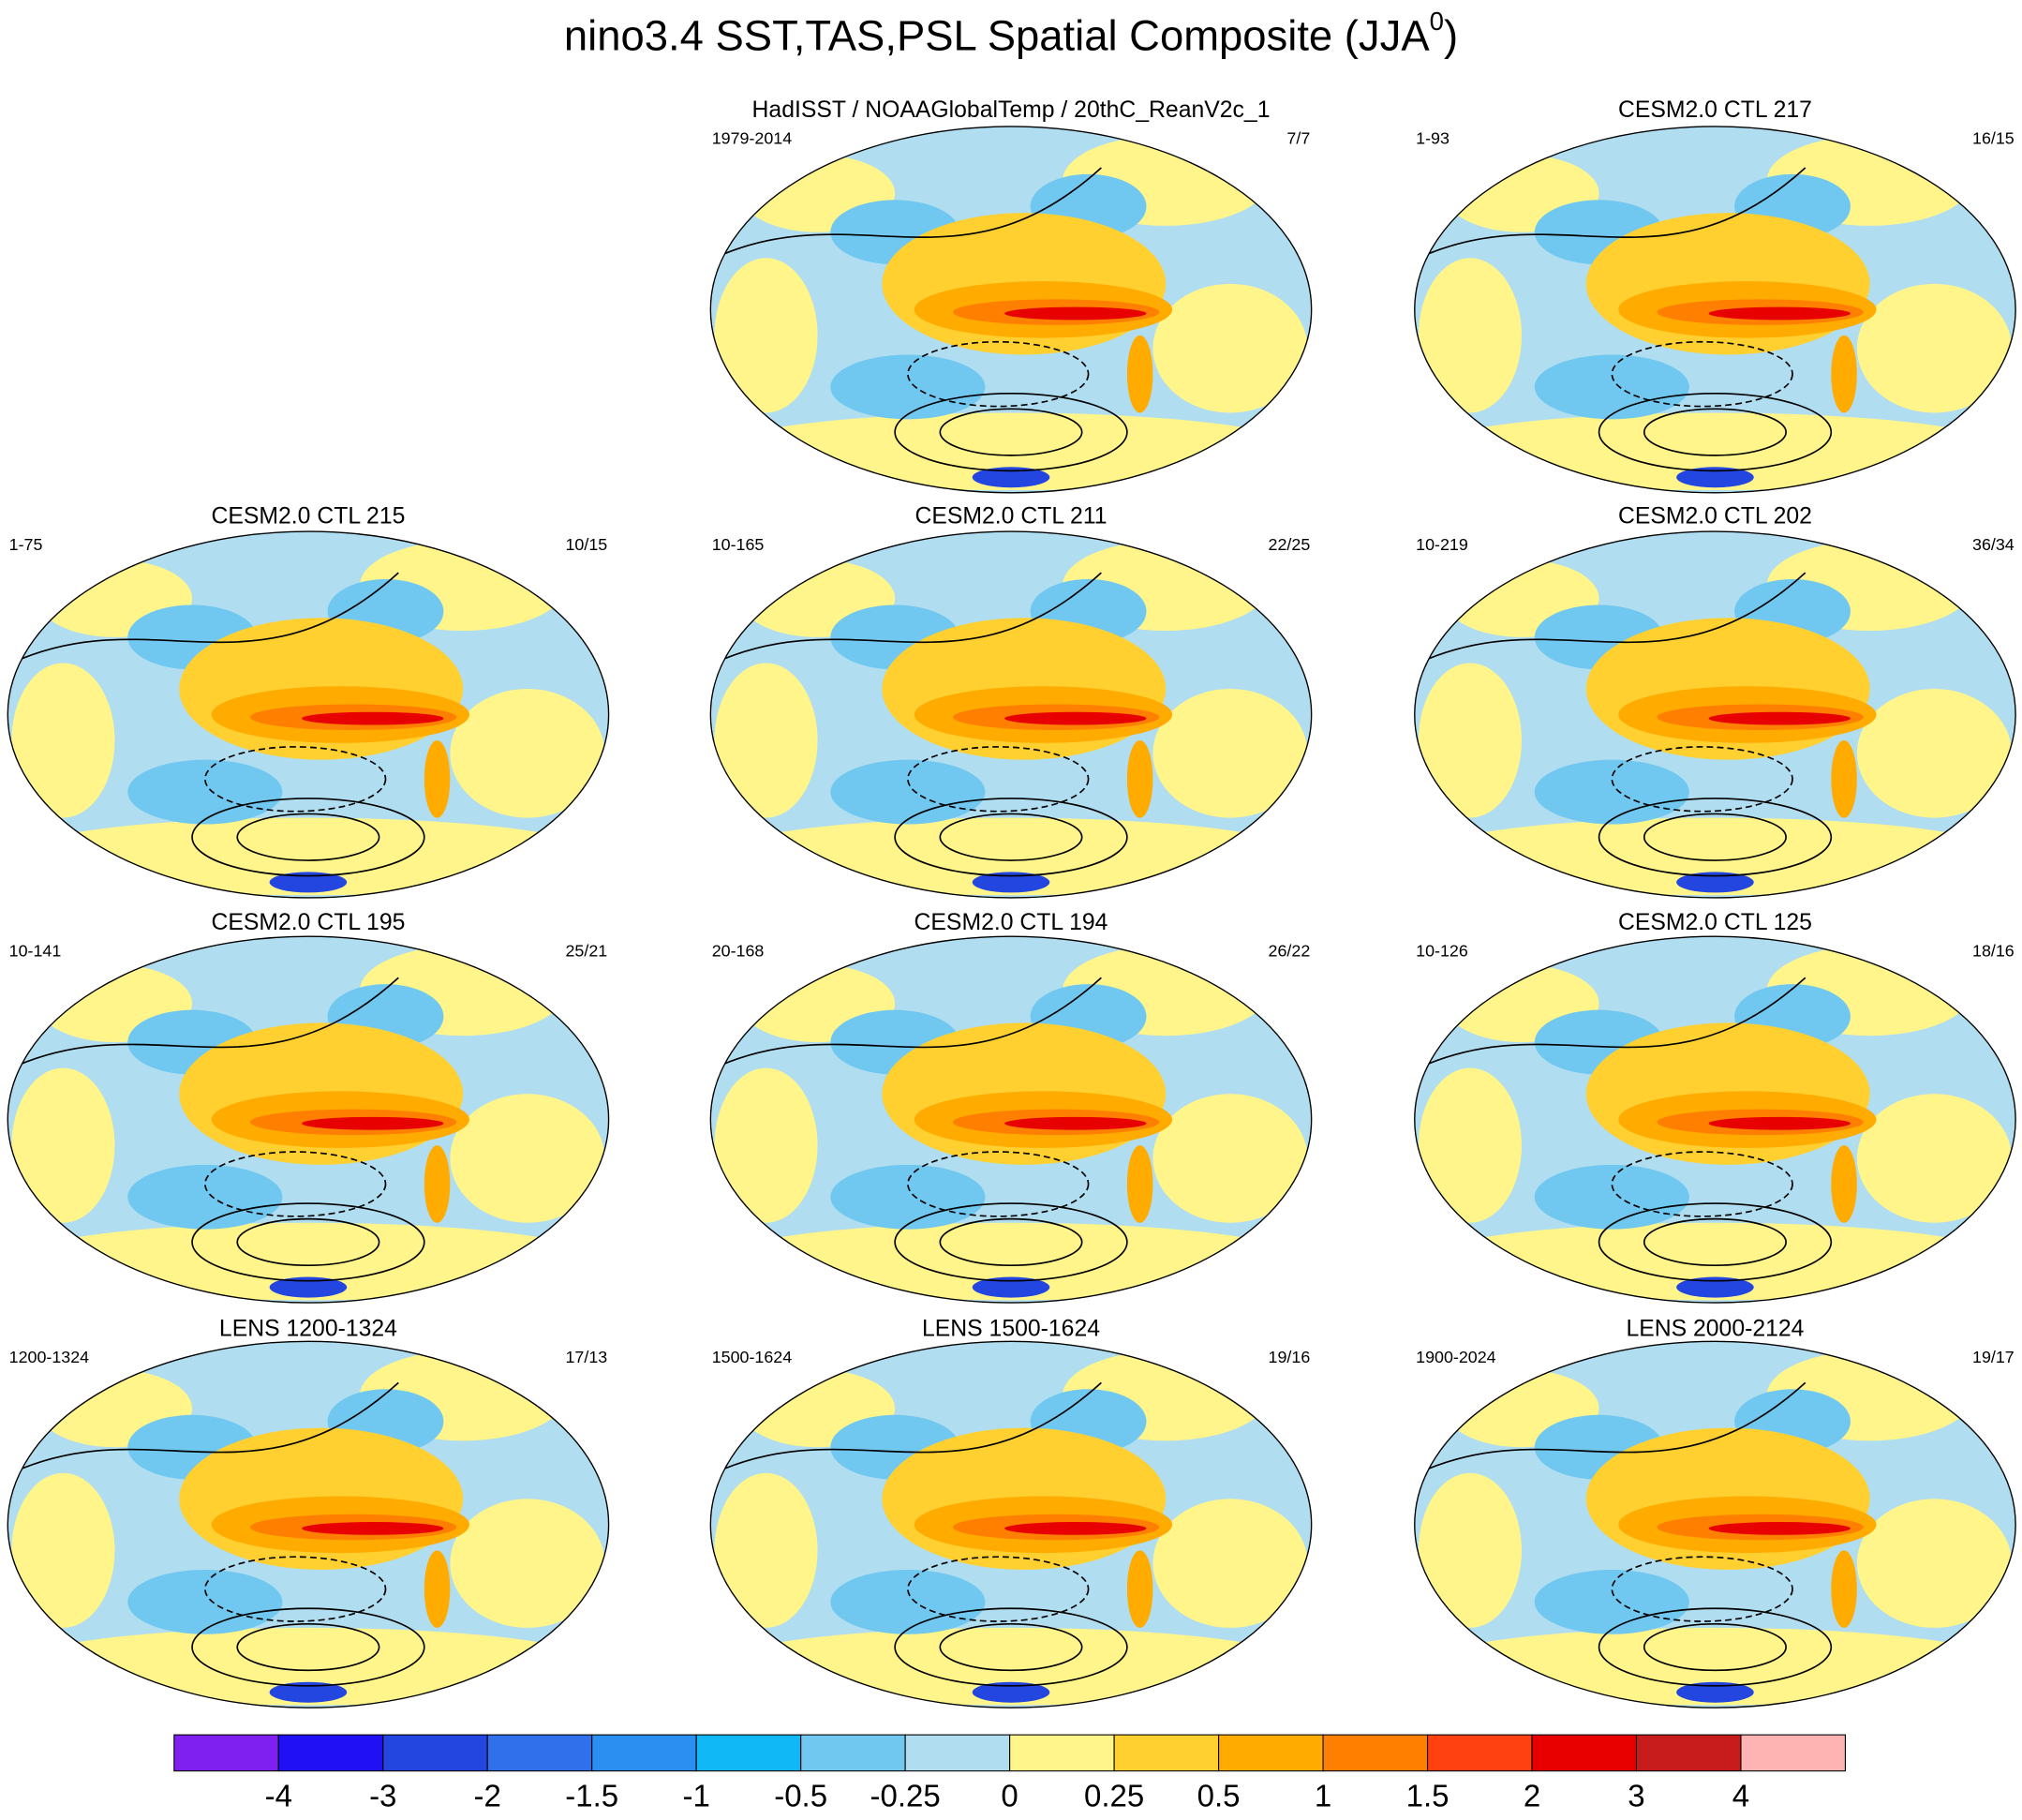 Image resolution: width=2022 pixels, height=1820 pixels. What do you see at coordinates (752, 1357) in the screenshot?
I see `panel-left-label: 1500-1624` at bounding box center [752, 1357].